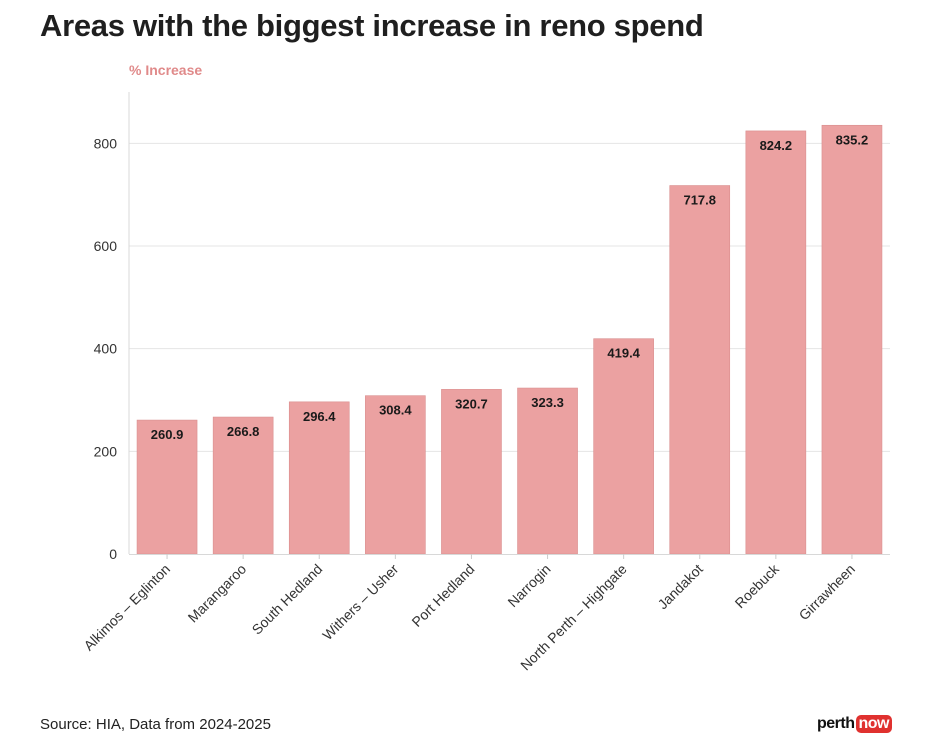 Image resolution: width=931 pixels, height=755 pixels. I want to click on x-tick-label: Withers – Usher, so click(360, 602).